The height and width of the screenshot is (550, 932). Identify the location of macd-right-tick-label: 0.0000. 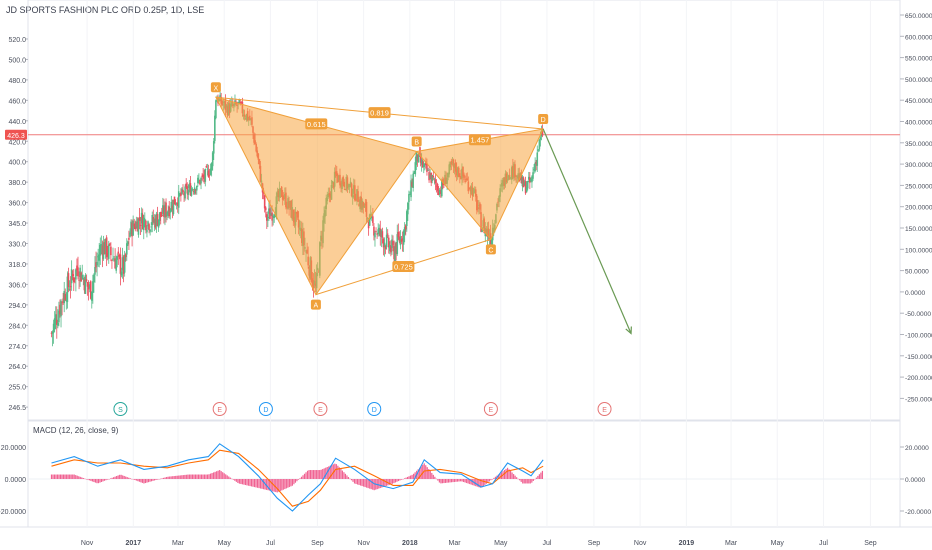
(915, 480).